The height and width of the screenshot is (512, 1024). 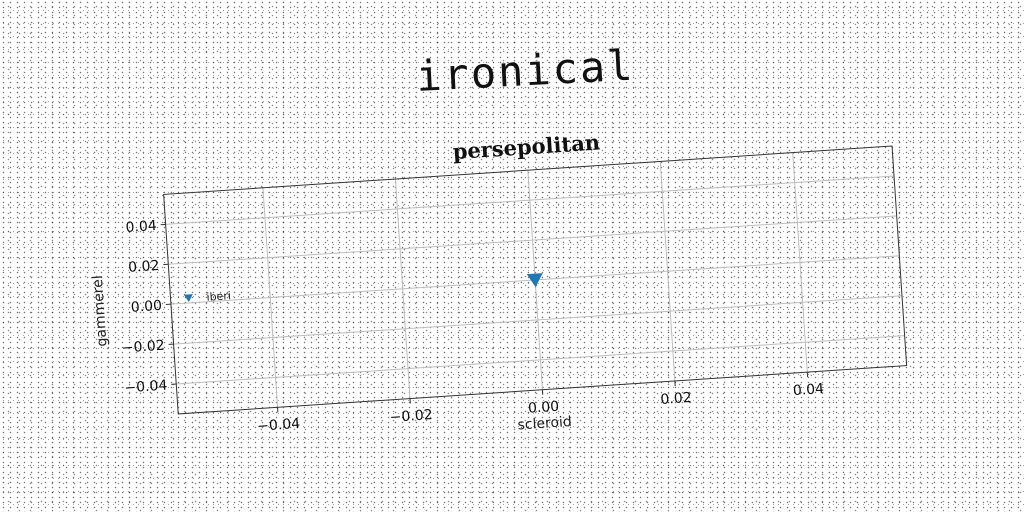 What do you see at coordinates (146, 387) in the screenshot?
I see `y-tick-label-0: −0.04` at bounding box center [146, 387].